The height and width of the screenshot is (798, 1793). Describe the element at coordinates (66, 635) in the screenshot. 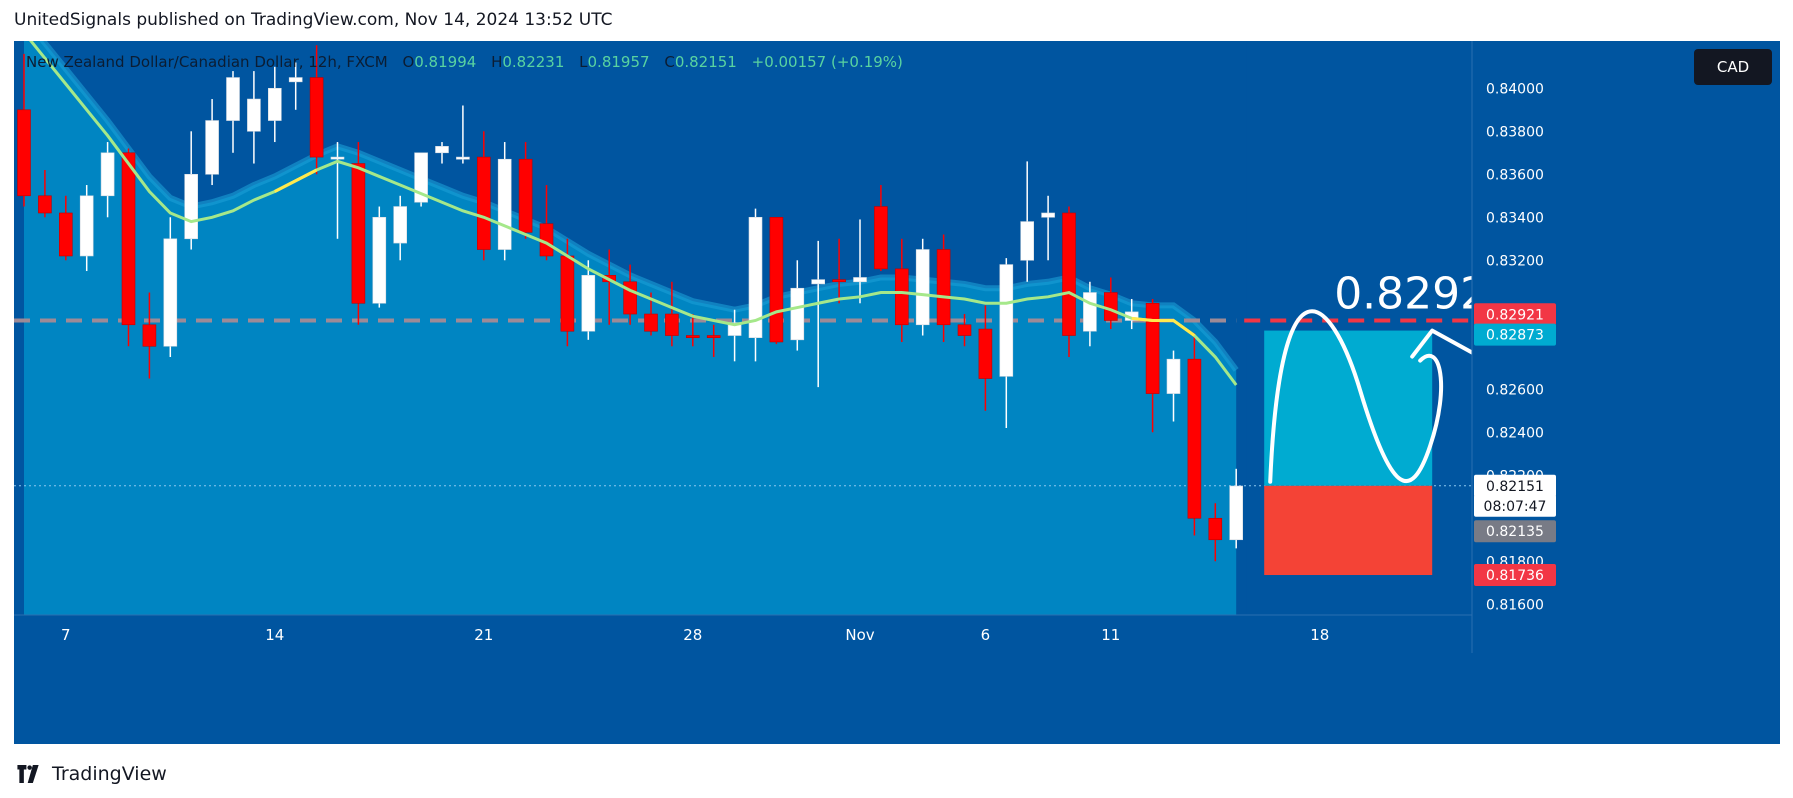

I see `time-axis-tick: 7` at that location.